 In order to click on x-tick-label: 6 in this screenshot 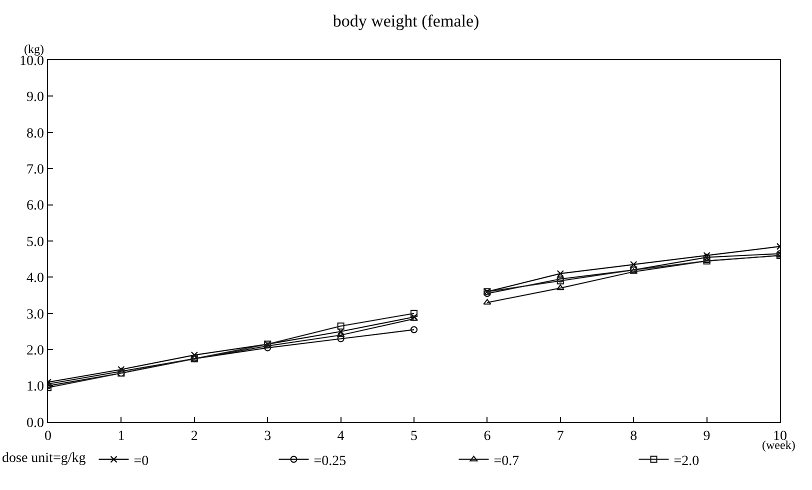, I will do `click(487, 436)`.